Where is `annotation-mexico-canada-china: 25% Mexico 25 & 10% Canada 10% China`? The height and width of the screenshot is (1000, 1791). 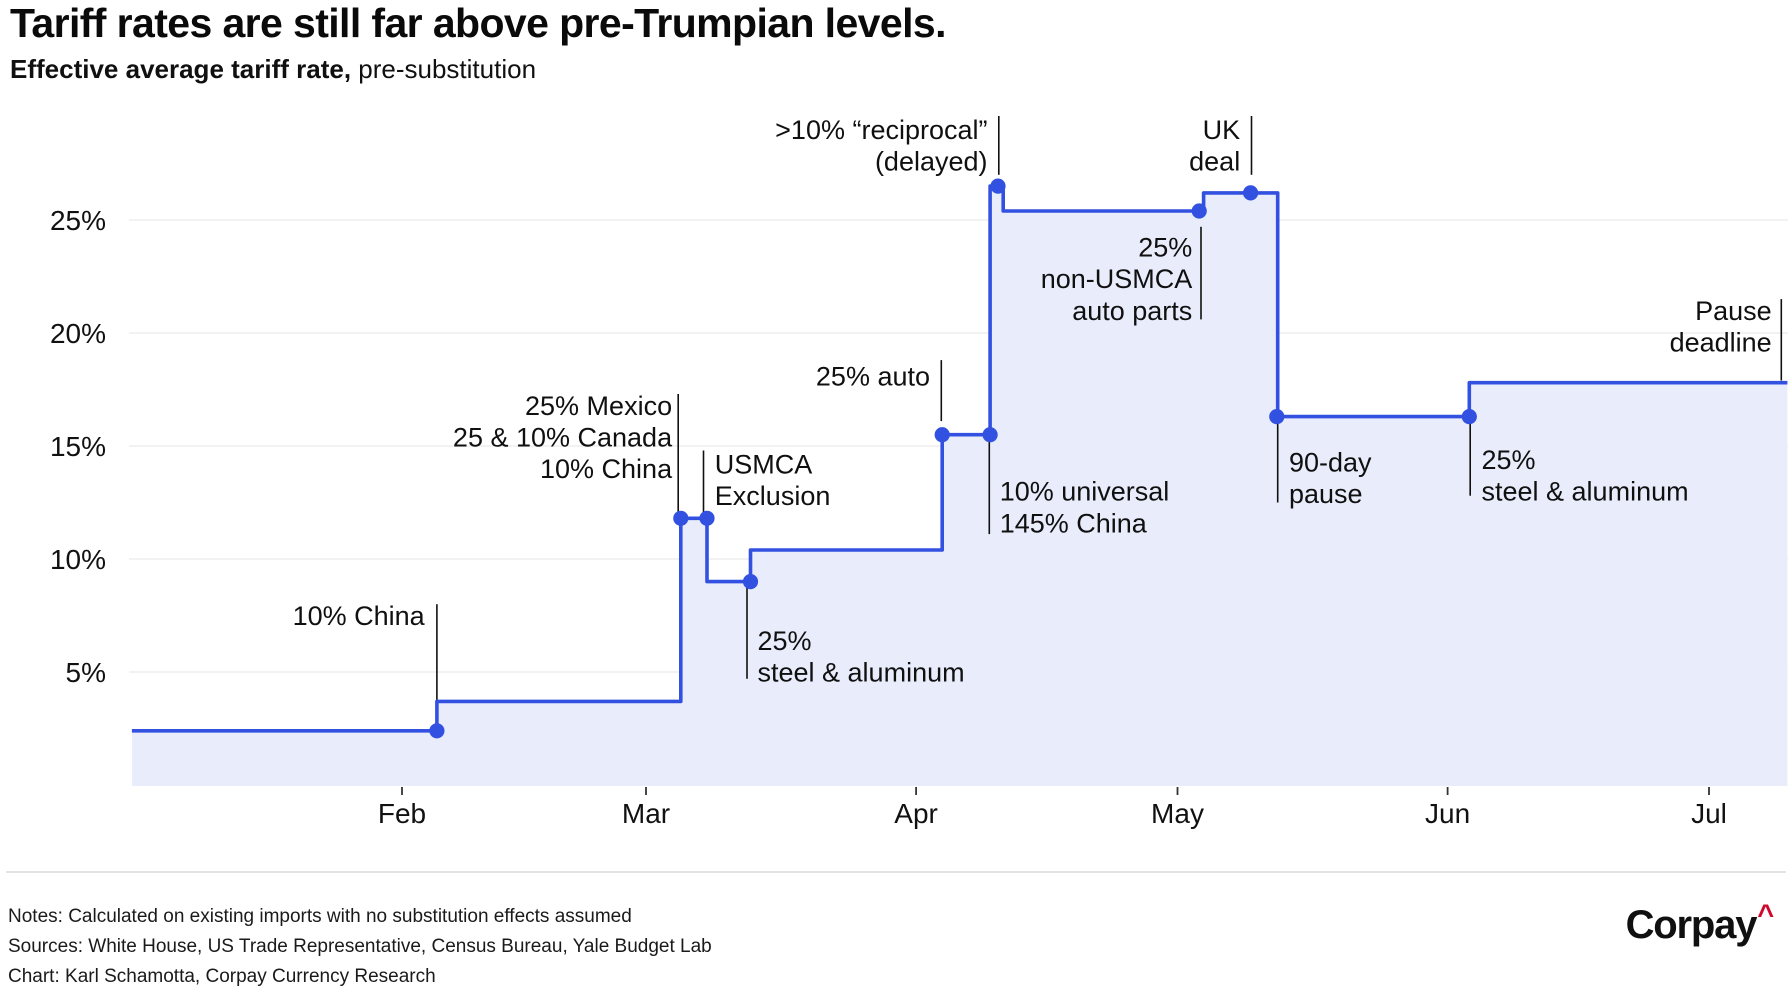
annotation-mexico-canada-china: 25% Mexico 25 & 10% Canada 10% China is located at coordinates (566, 452).